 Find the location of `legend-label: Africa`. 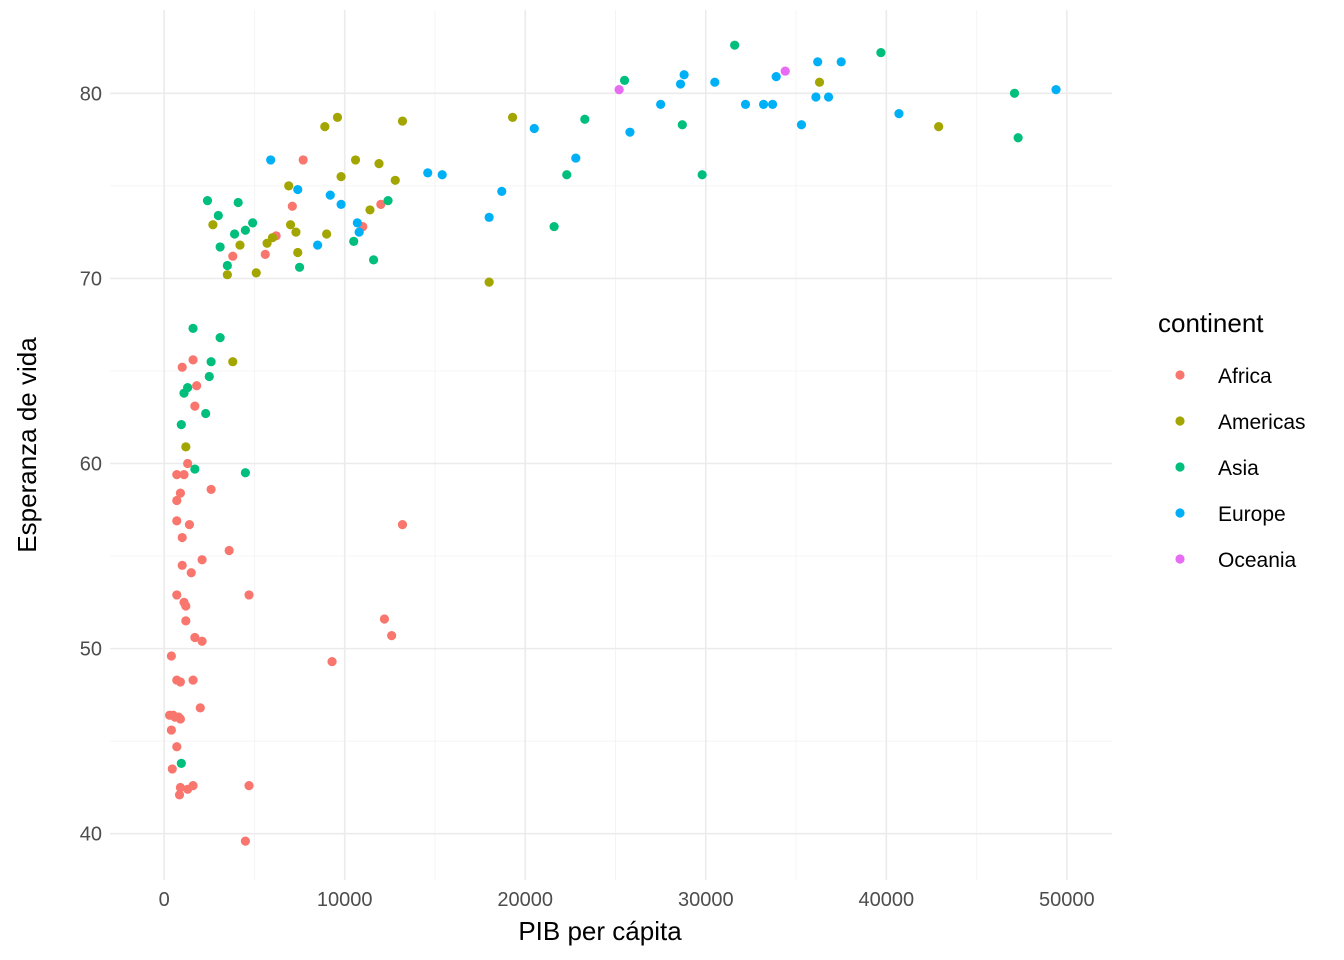

legend-label: Africa is located at coordinates (1245, 376).